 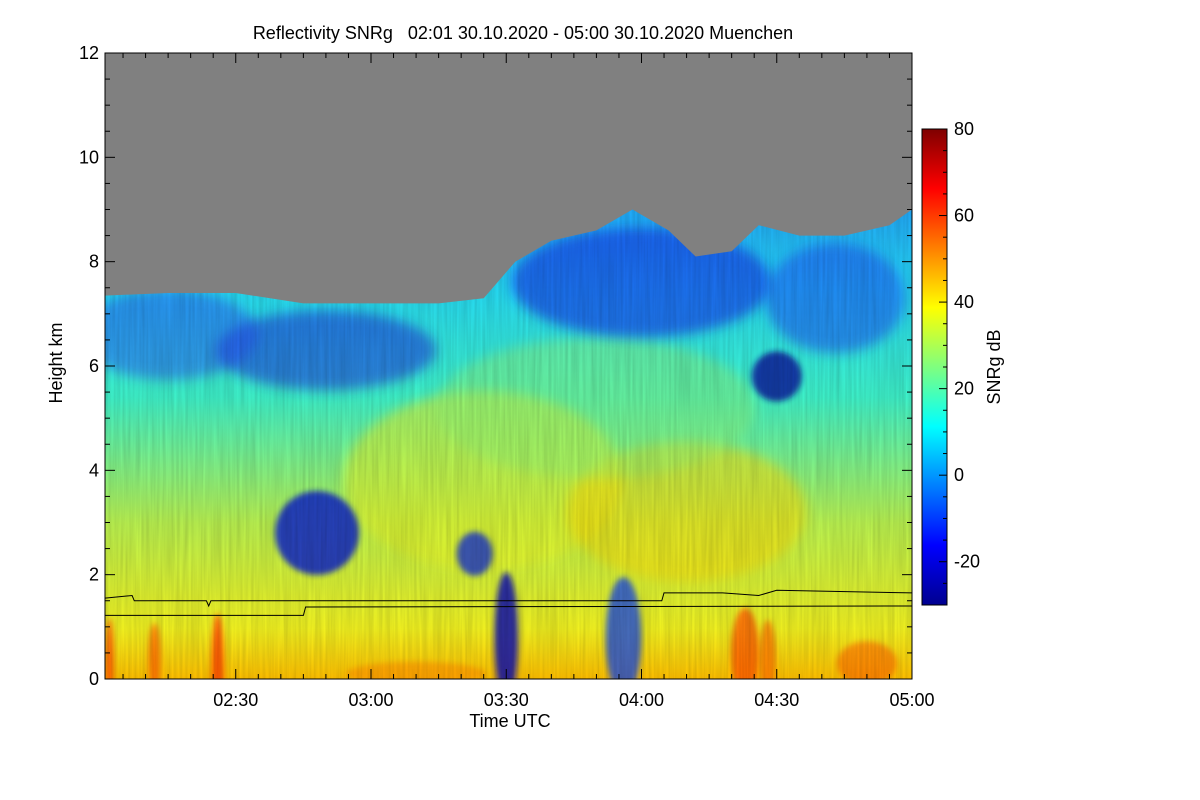 I want to click on colorbar-tick-label: -20, so click(x=967, y=562).